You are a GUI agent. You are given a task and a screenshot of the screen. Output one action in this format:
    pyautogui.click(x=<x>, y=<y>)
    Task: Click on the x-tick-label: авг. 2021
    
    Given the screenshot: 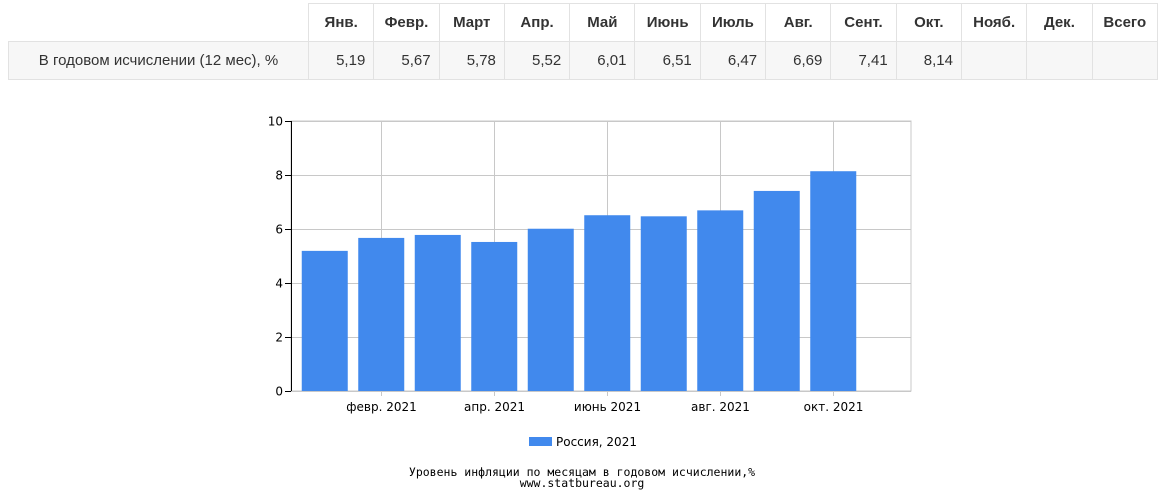 What is the action you would take?
    pyautogui.click(x=720, y=407)
    